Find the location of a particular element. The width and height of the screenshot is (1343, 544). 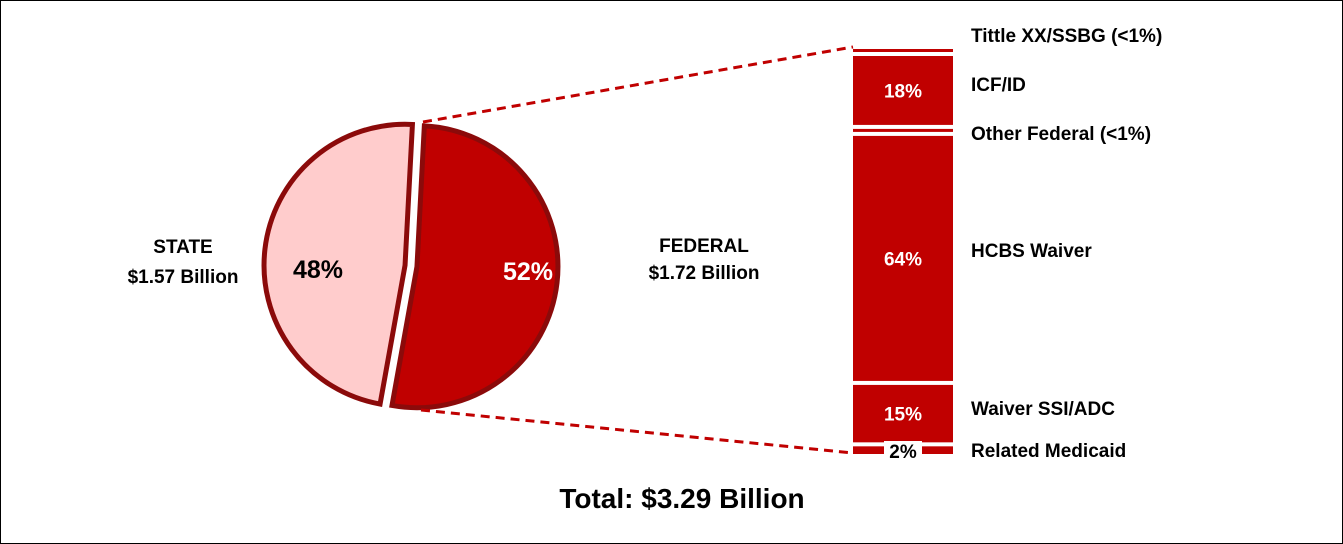

state-label-name: STATE is located at coordinates (182, 247).